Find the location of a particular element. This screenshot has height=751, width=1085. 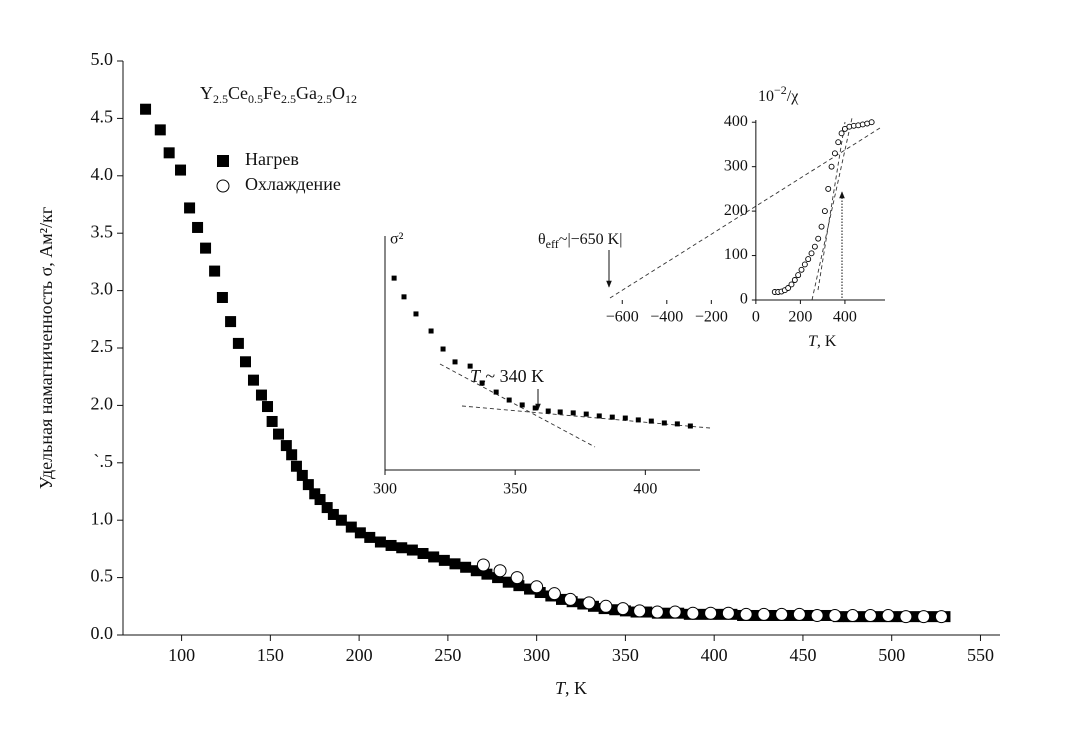

y-axis-label: Удельная намагниченность σ, Ам²/кг is located at coordinates (46, 348).